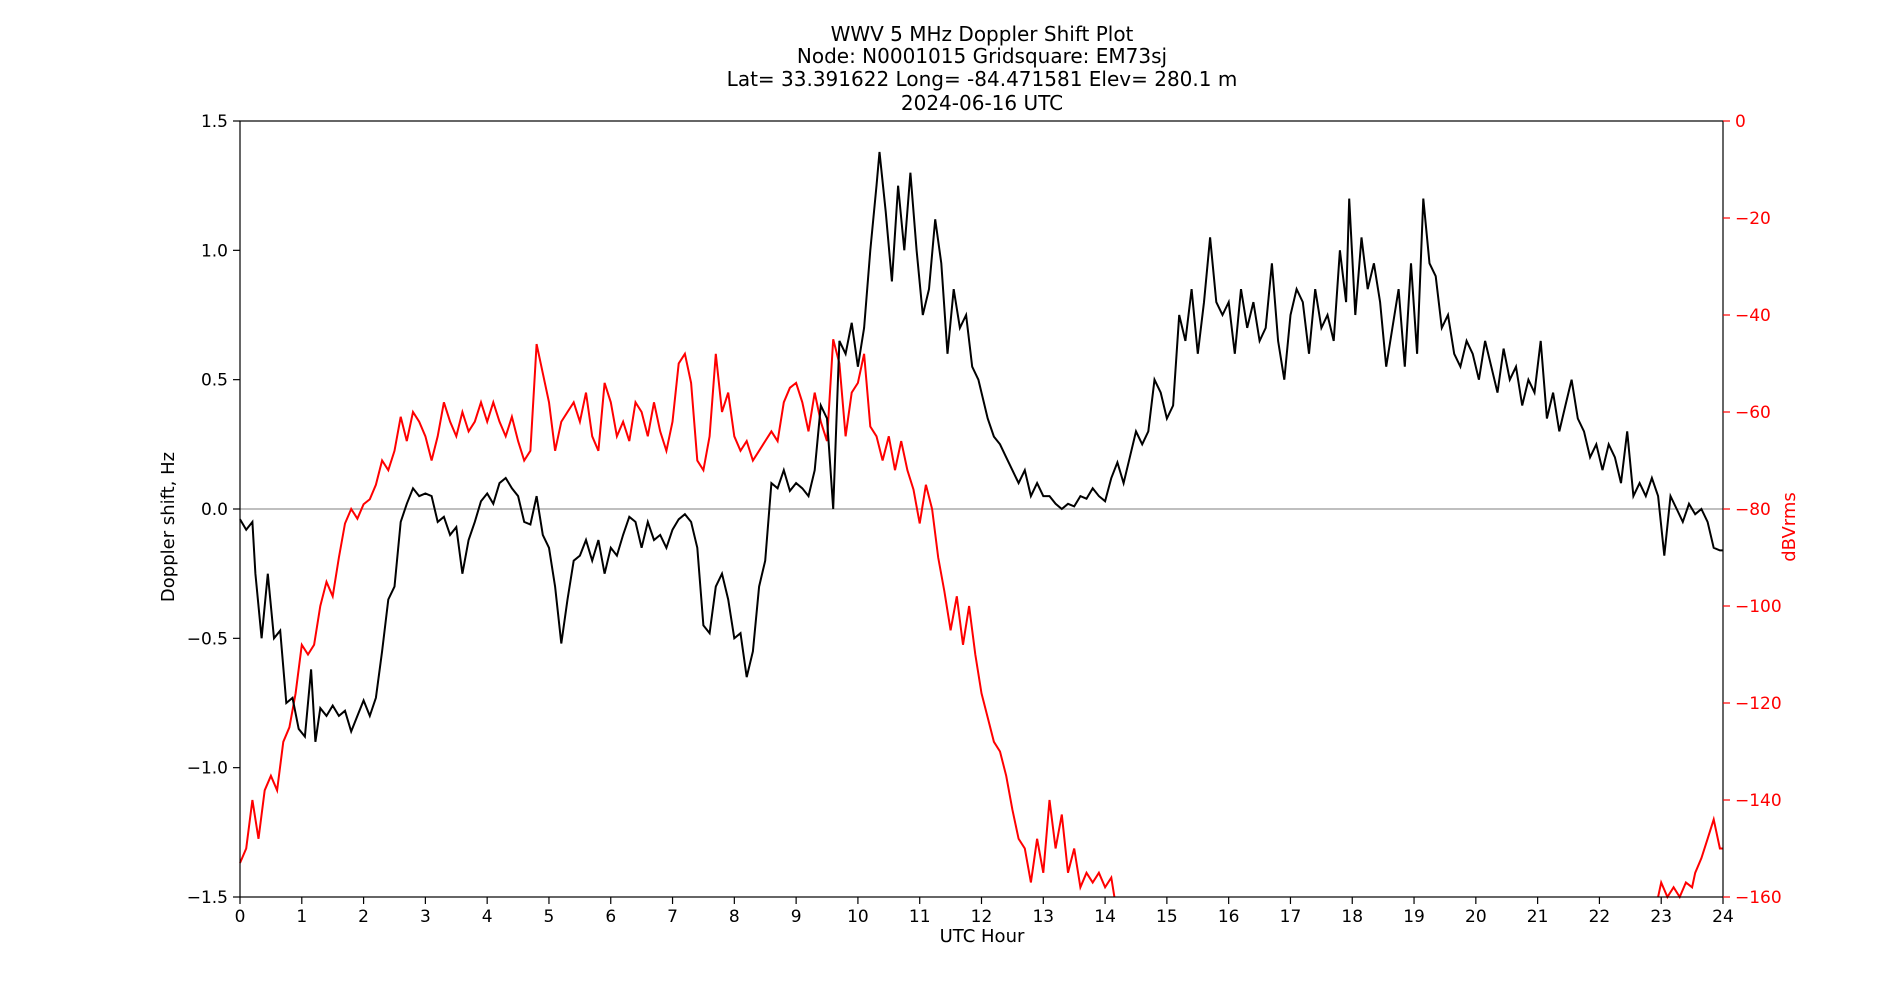 The image size is (1900, 1000). What do you see at coordinates (1758, 704) in the screenshot?
I see `right-y-tick-label: −120` at bounding box center [1758, 704].